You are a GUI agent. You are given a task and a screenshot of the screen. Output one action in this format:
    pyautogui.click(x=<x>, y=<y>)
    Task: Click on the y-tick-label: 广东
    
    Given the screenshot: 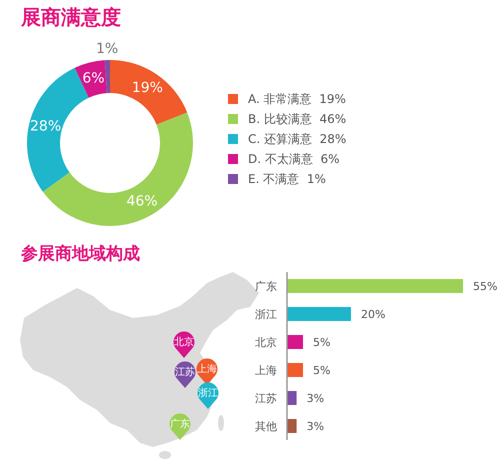 What is the action you would take?
    pyautogui.click(x=266, y=286)
    